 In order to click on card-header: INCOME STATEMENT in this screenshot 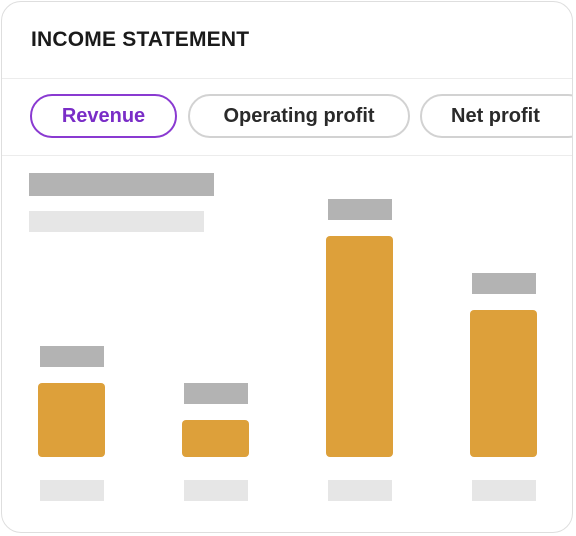, I will do `click(287, 40)`.